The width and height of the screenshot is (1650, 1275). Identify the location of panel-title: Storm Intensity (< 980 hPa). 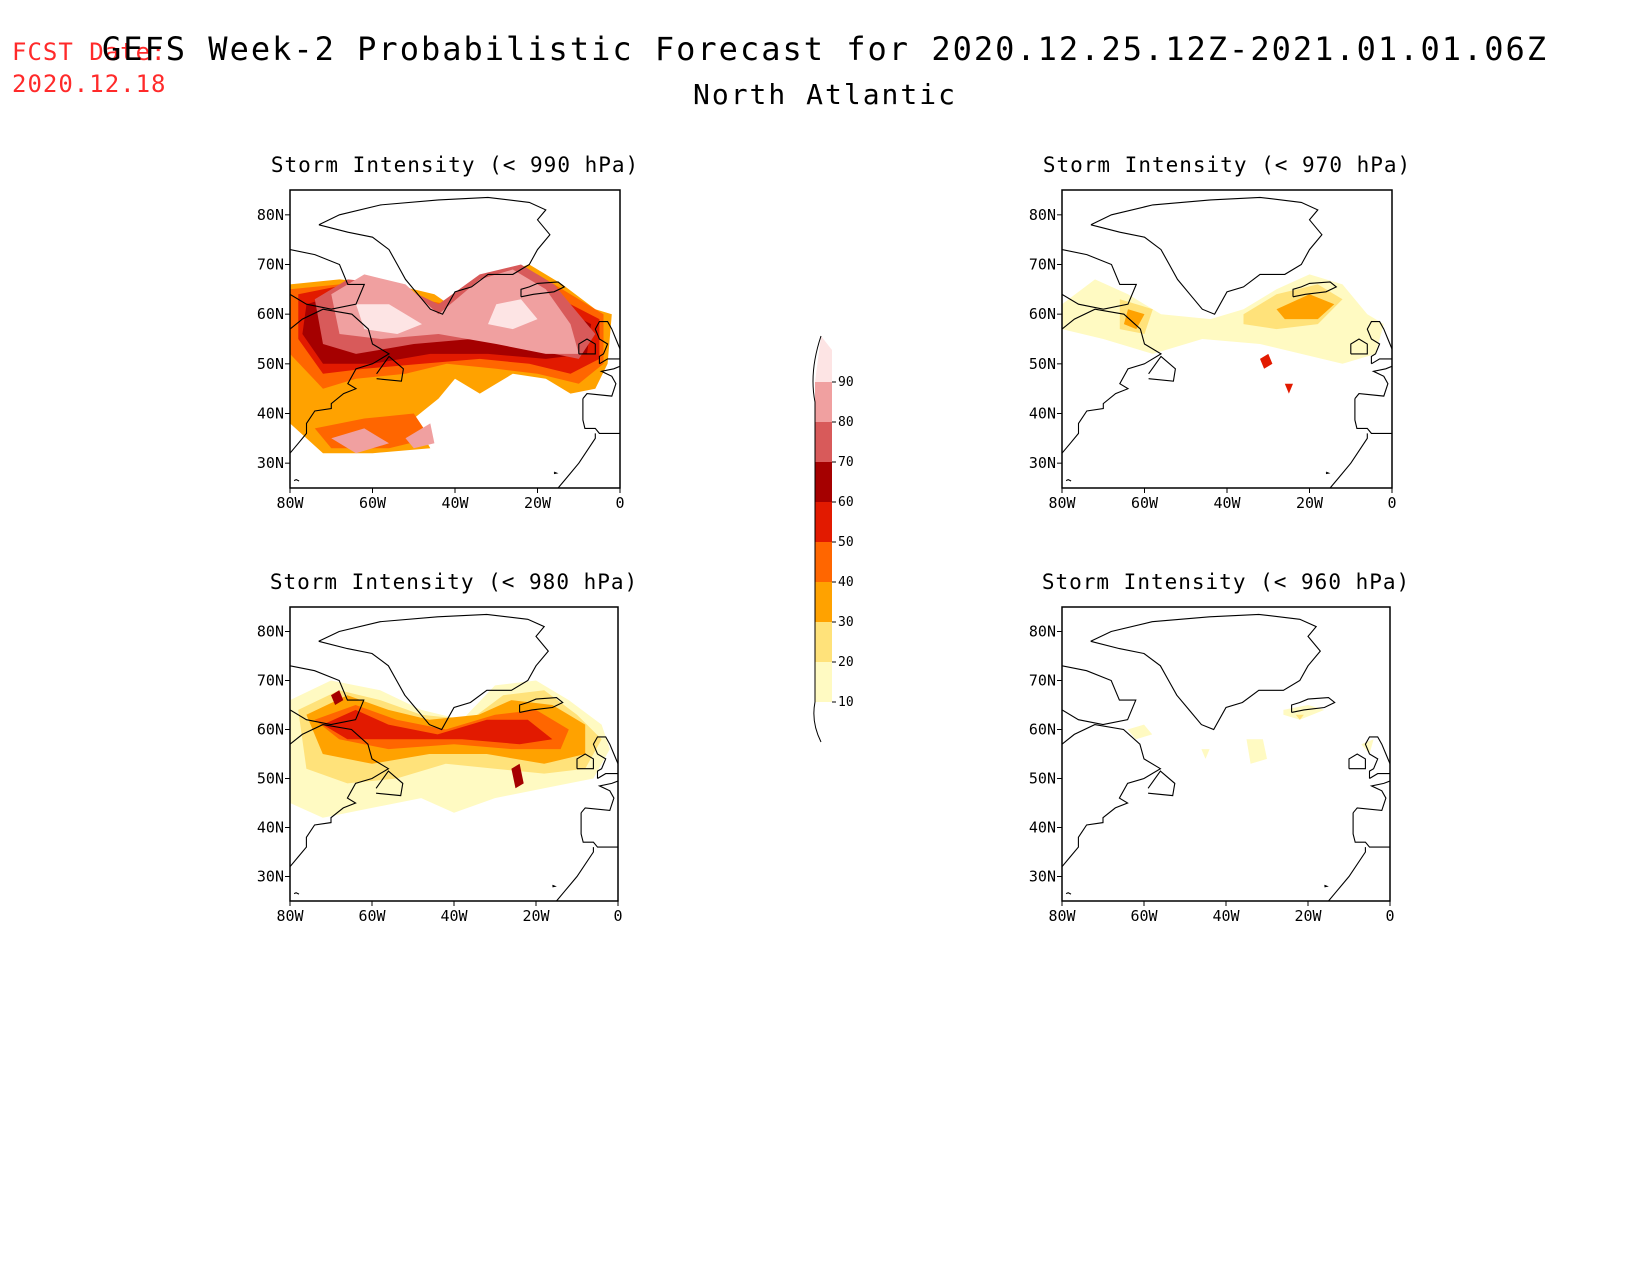
(454, 582).